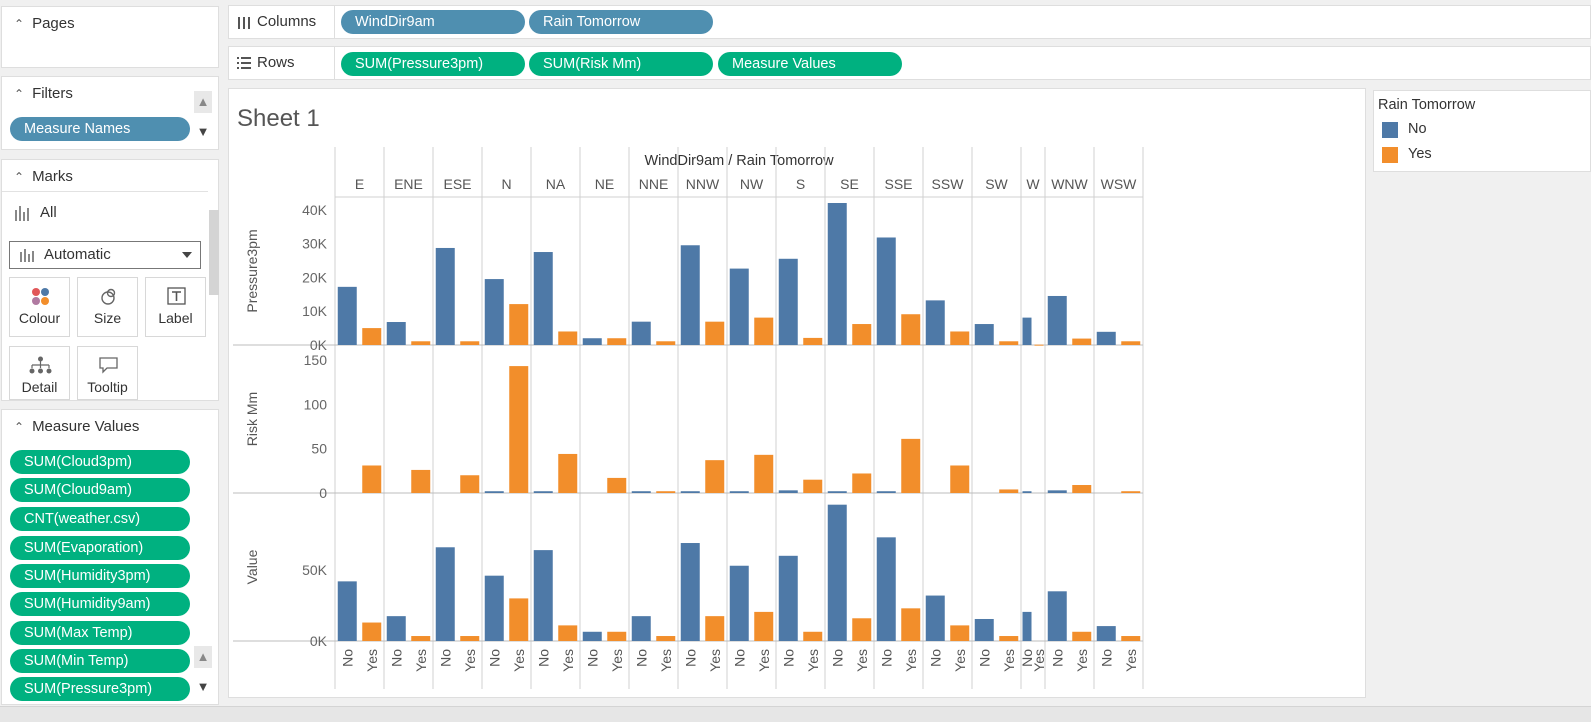 This screenshot has height=722, width=1591. What do you see at coordinates (315, 311) in the screenshot?
I see `y-tick-label: 10K` at bounding box center [315, 311].